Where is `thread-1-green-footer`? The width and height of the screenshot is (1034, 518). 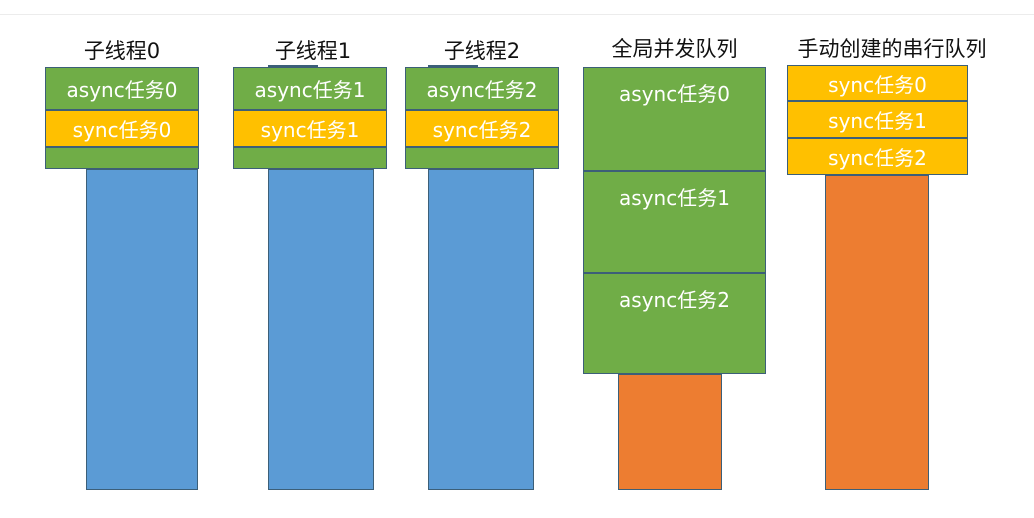
thread-1-green-footer is located at coordinates (310, 158).